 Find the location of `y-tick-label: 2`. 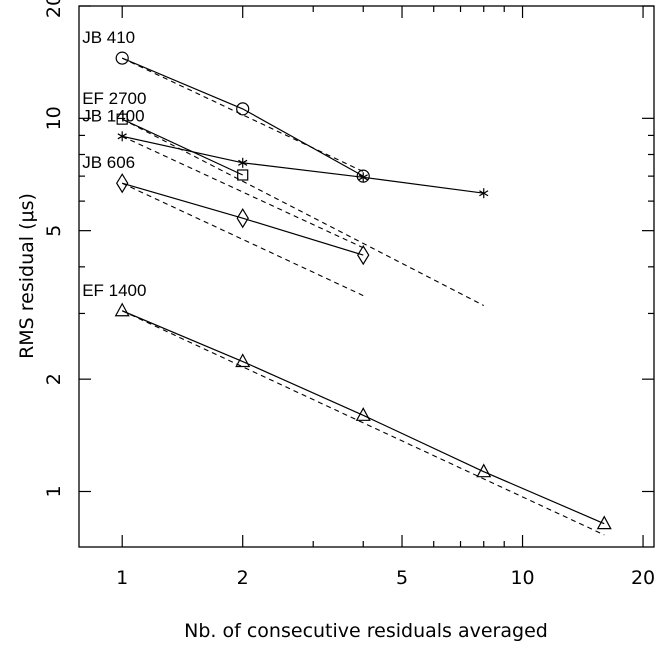

y-tick-label: 2 is located at coordinates (54, 379).